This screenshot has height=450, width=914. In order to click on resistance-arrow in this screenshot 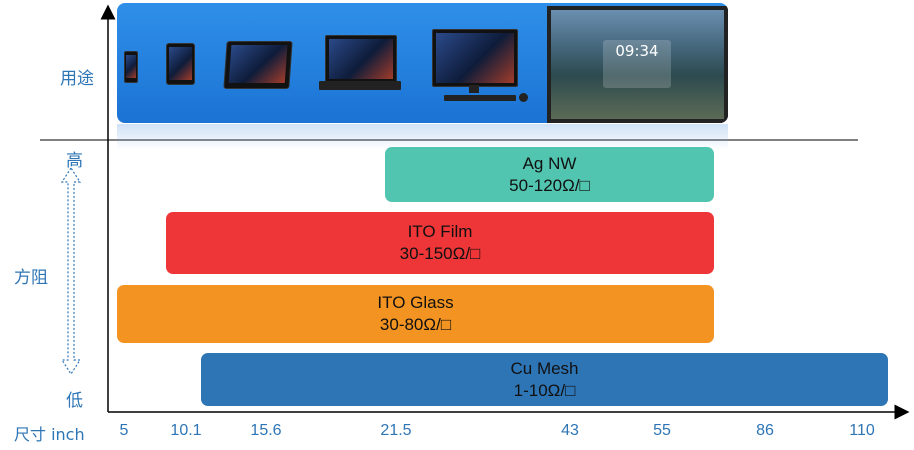, I will do `click(71, 271)`.